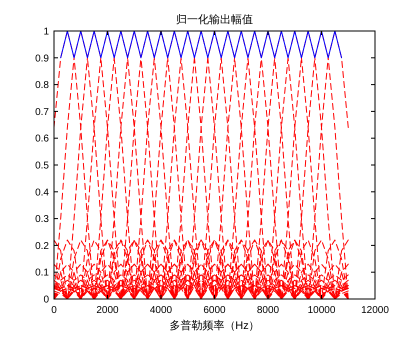  Describe the element at coordinates (42, 139) in the screenshot. I see `y-tick-label: 0.6` at that location.